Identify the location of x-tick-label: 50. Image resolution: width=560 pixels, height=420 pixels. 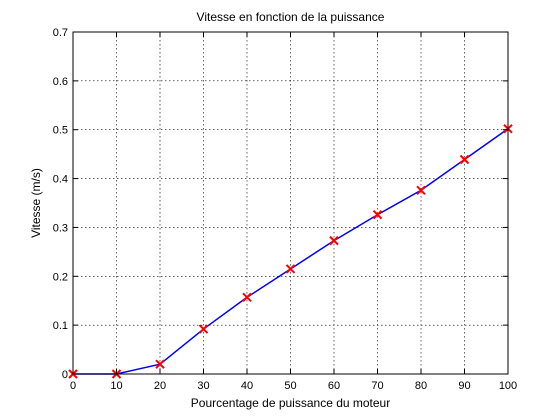
(290, 386).